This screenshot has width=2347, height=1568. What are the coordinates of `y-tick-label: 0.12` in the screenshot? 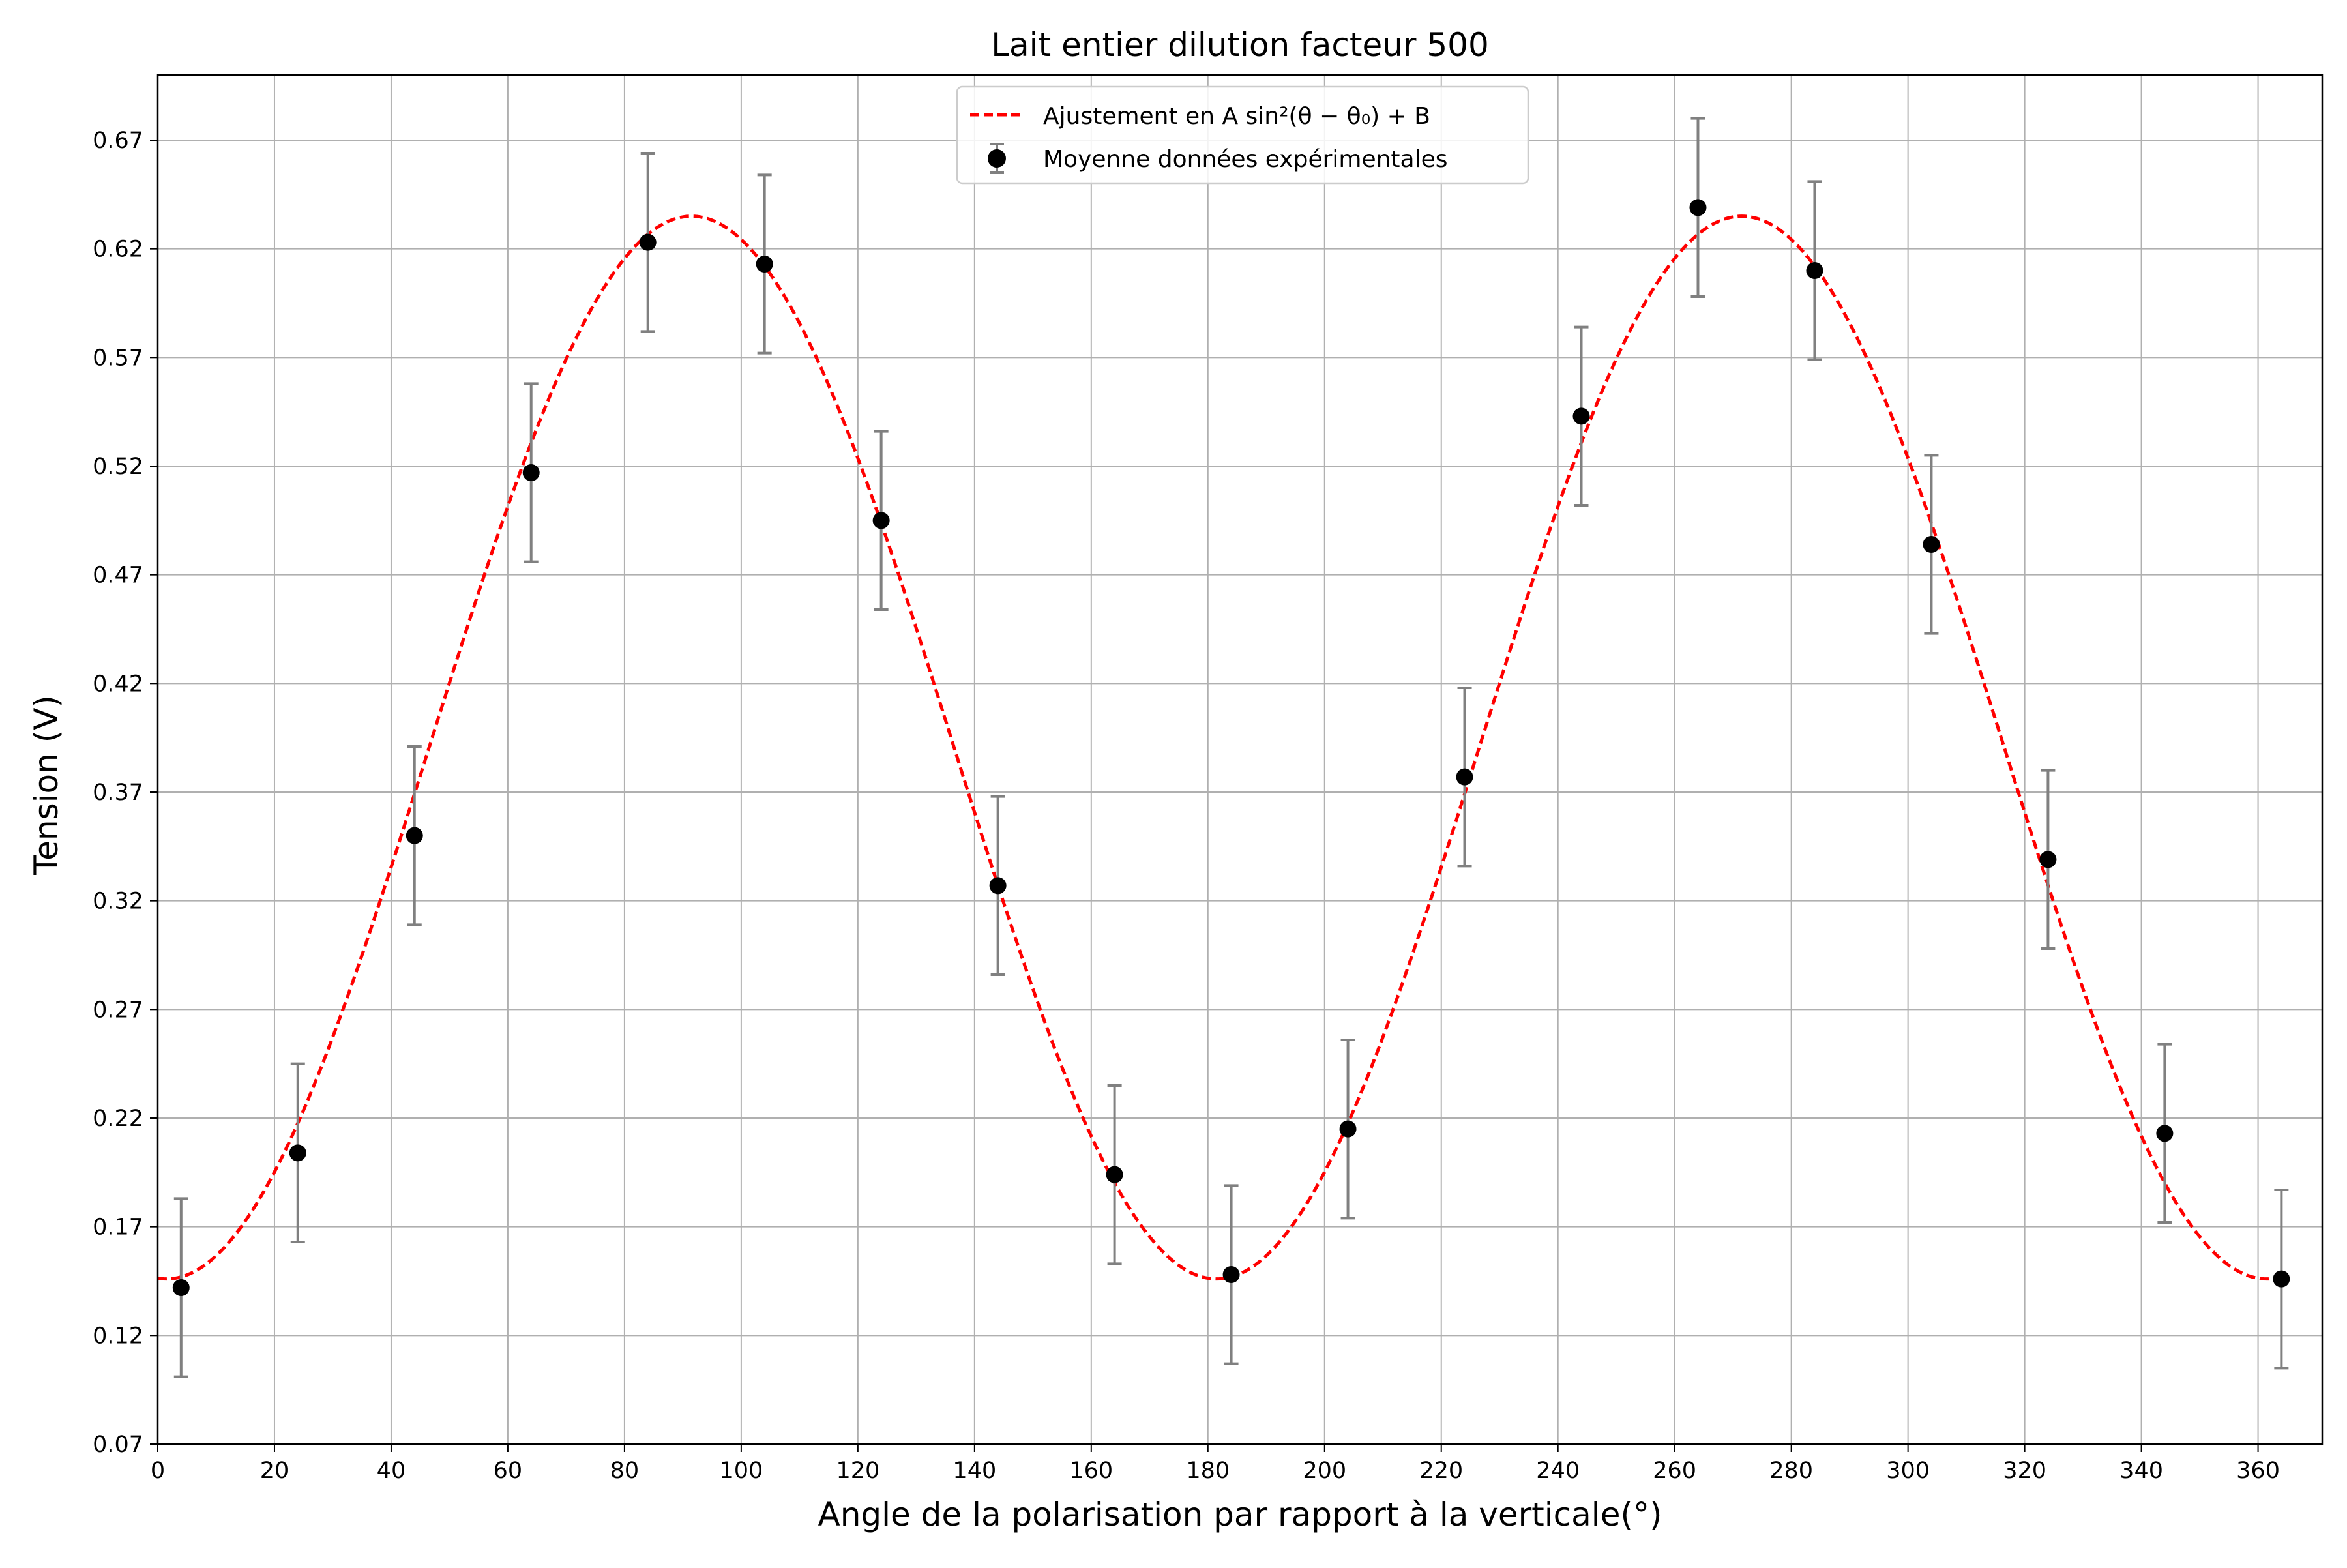 It's located at (118, 1336).